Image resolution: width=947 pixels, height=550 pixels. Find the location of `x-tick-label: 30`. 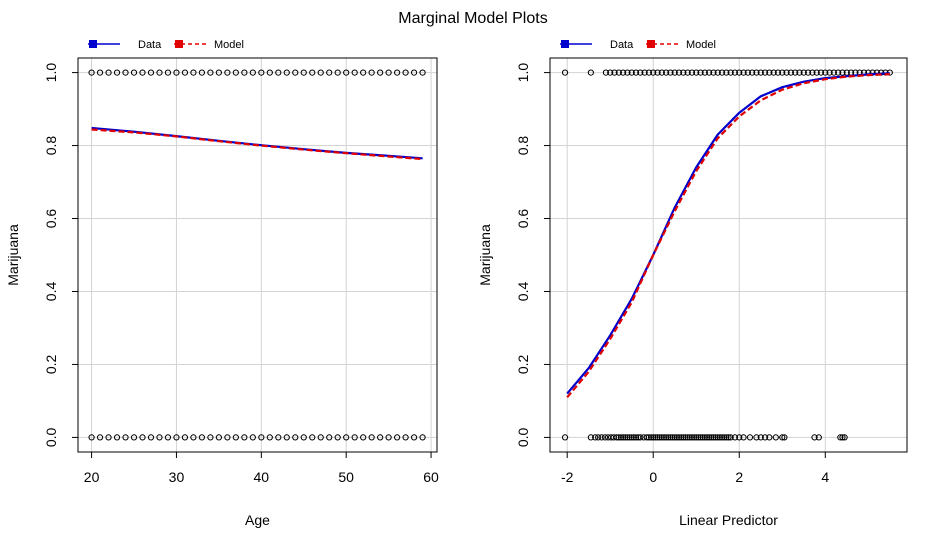

x-tick-label: 30 is located at coordinates (177, 477).